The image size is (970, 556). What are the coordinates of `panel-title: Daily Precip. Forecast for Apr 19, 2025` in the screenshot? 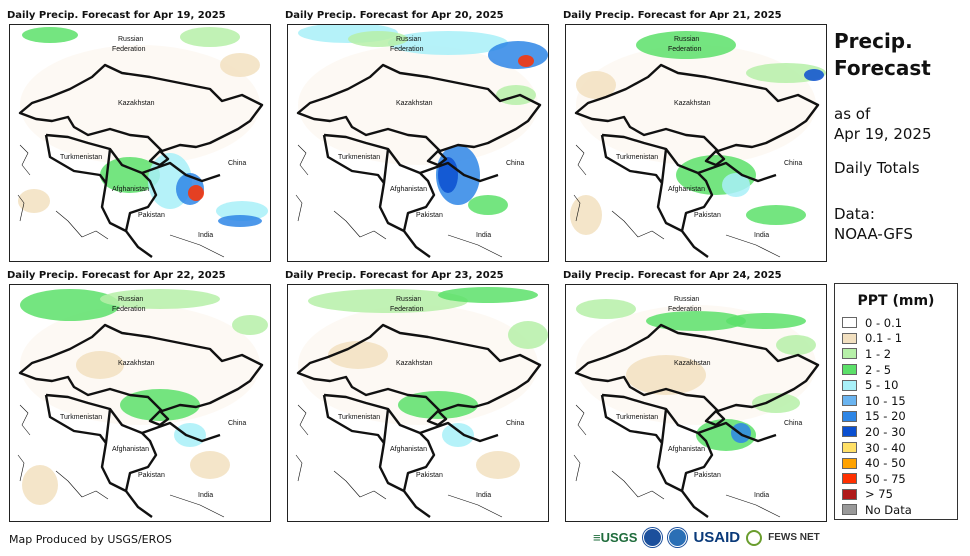 It's located at (116, 15).